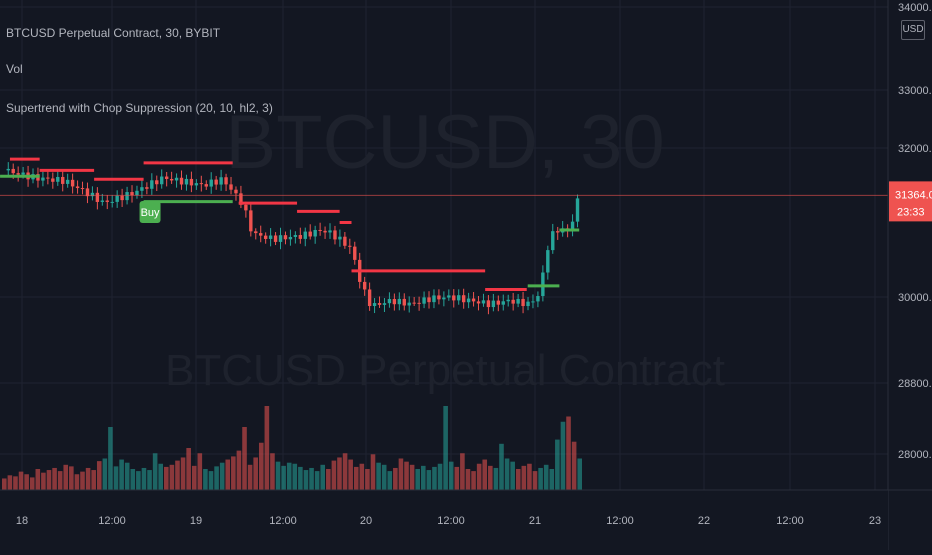  I want to click on price-tick-label: 28800.0, so click(915, 384).